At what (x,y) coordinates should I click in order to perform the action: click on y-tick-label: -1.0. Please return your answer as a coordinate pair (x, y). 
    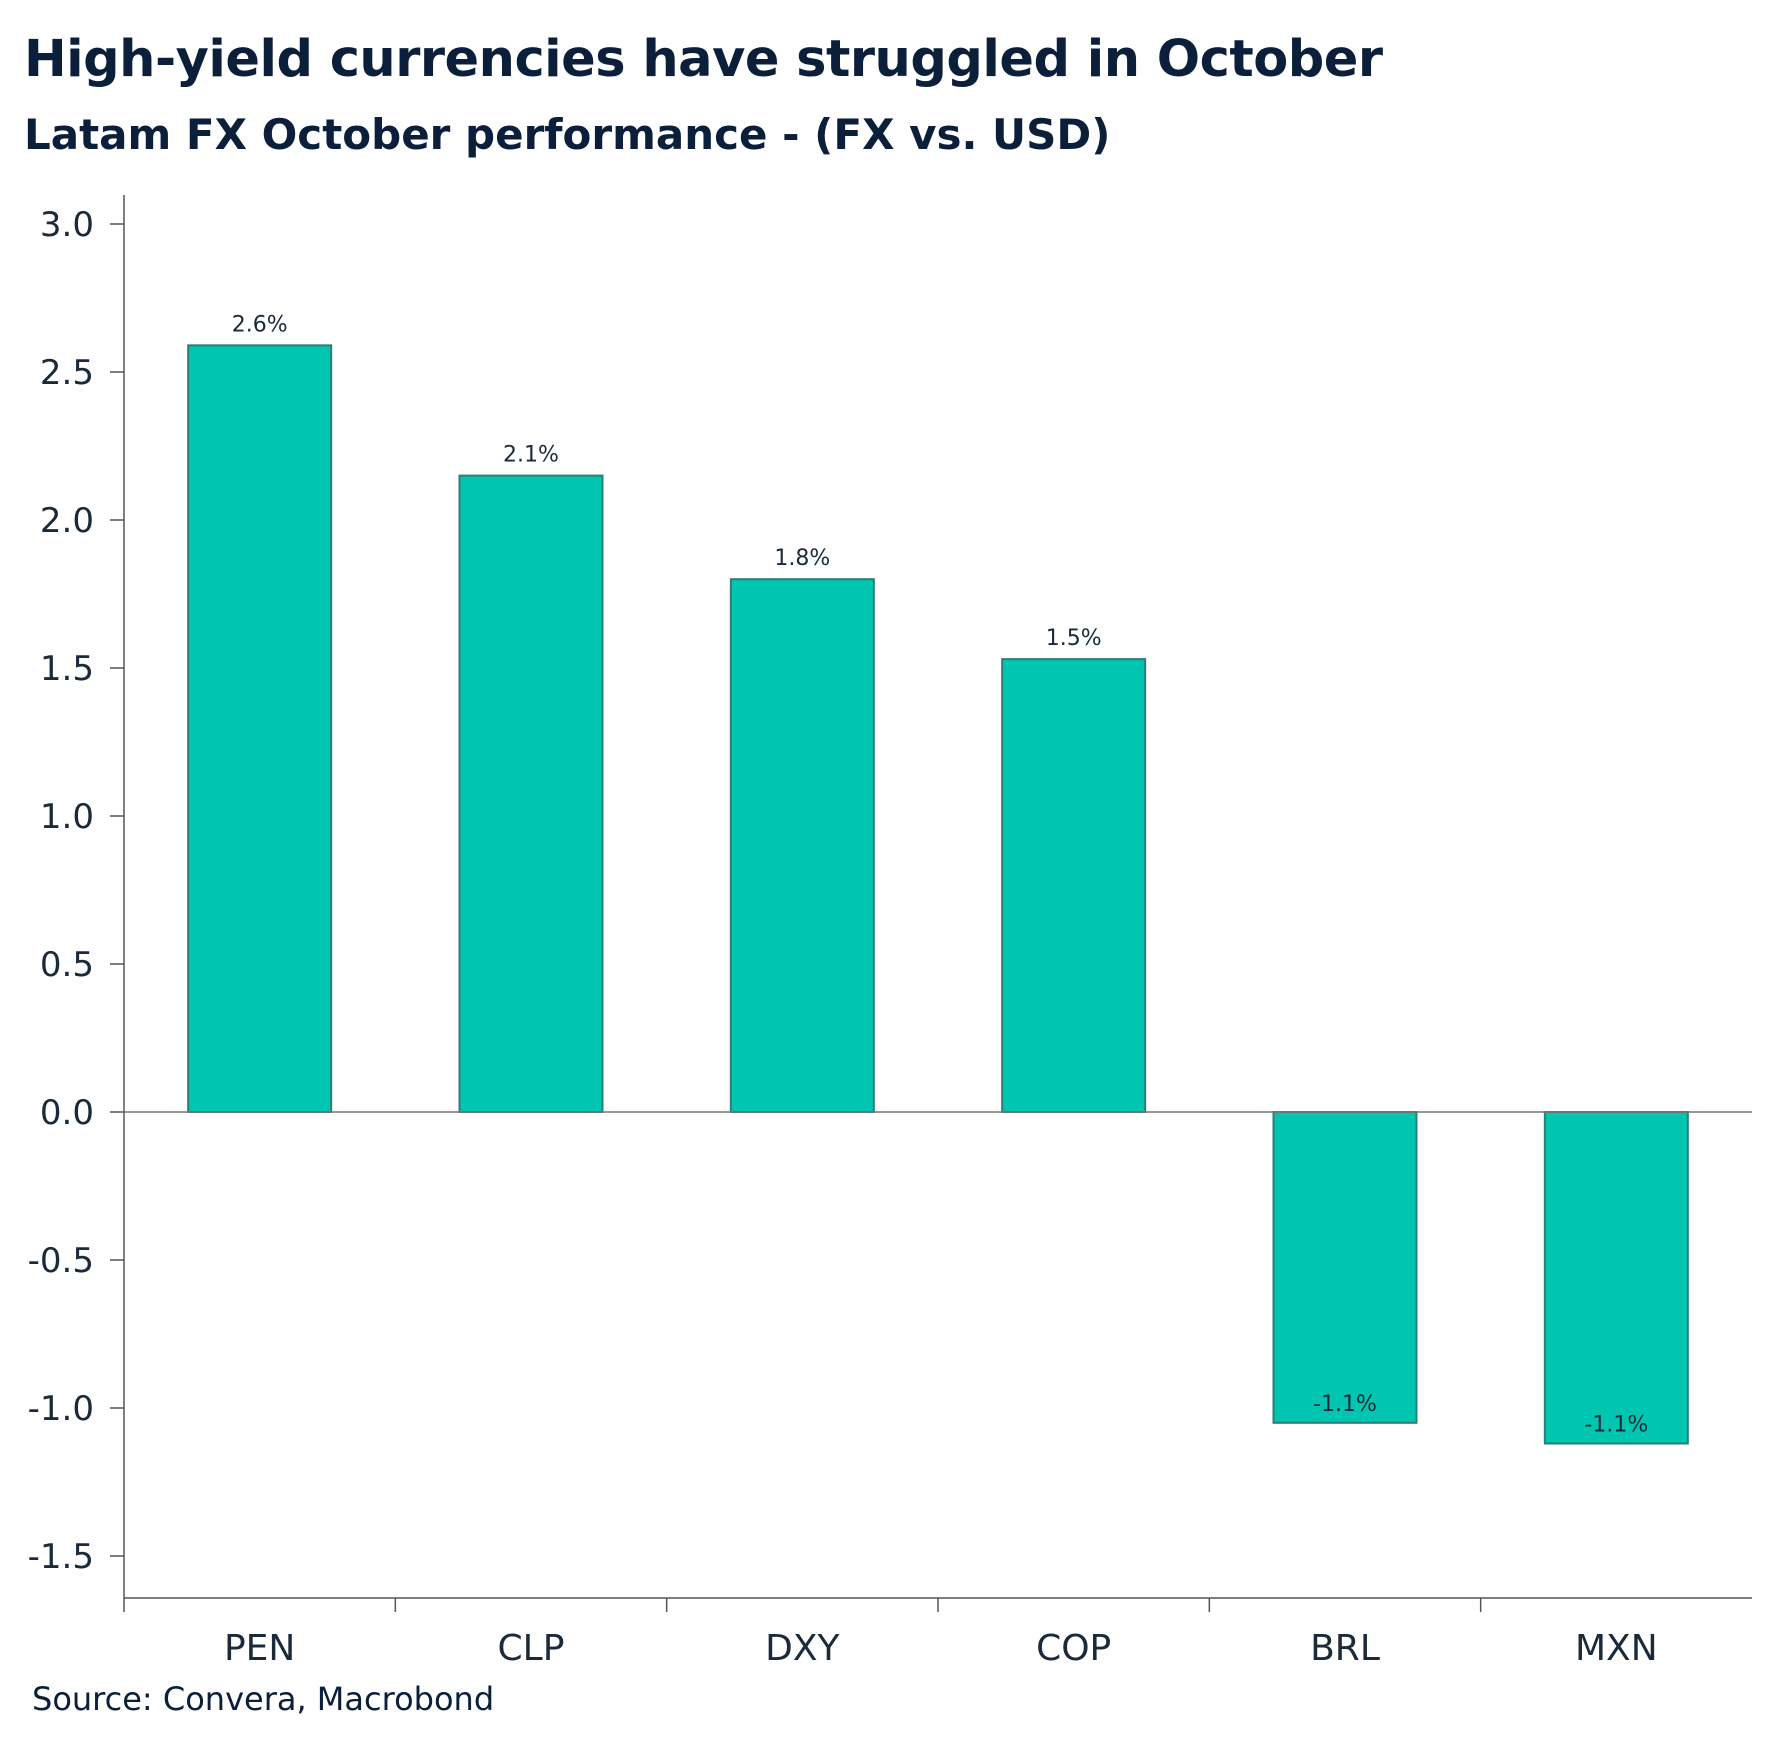
    Looking at the image, I should click on (61, 1409).